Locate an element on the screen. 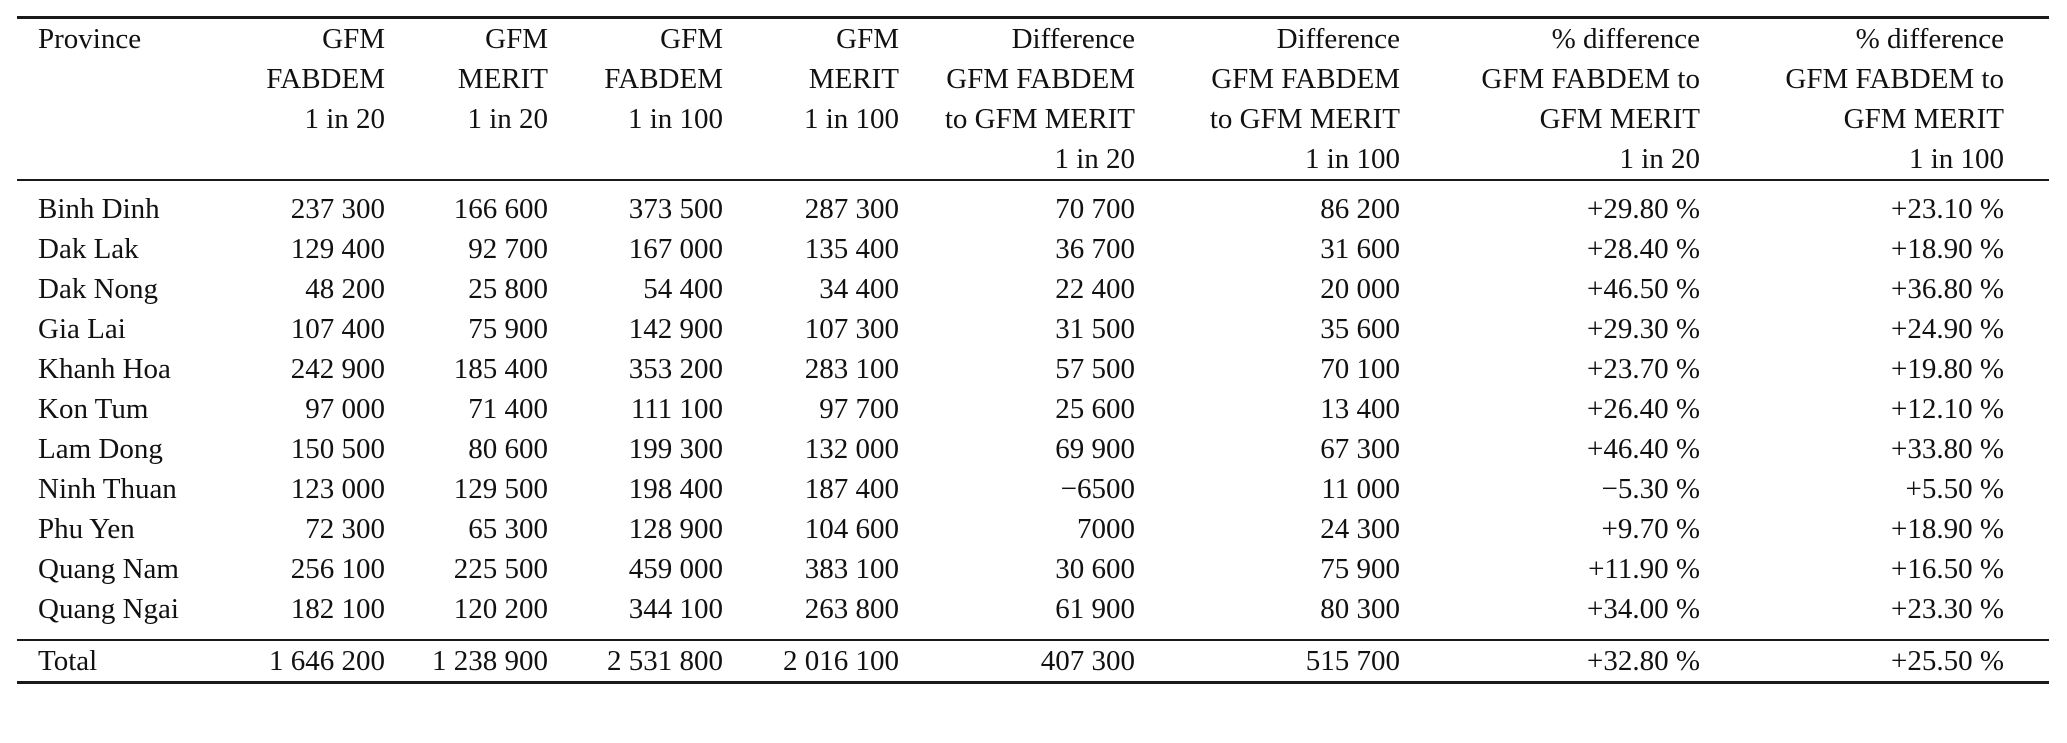  value-cell-gfm-merit-1in100: 132 000 is located at coordinates (851, 449).